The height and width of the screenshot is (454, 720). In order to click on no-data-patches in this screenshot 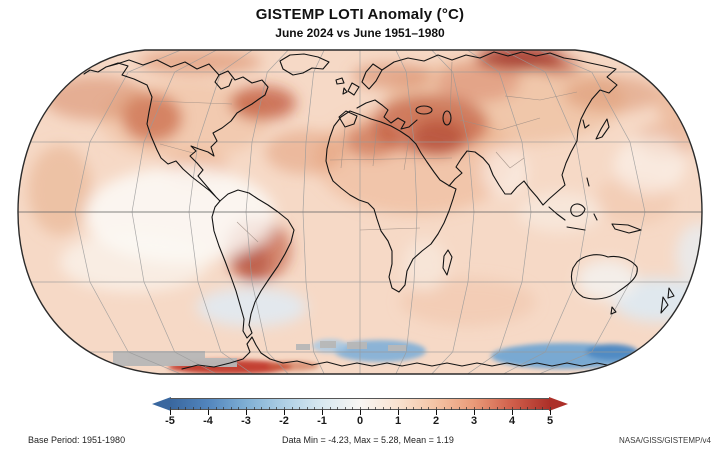, I will do `click(259, 354)`.